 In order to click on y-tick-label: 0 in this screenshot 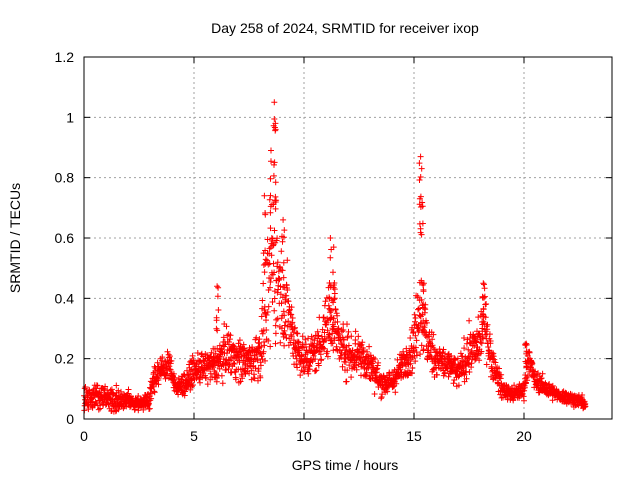, I will do `click(70, 419)`.